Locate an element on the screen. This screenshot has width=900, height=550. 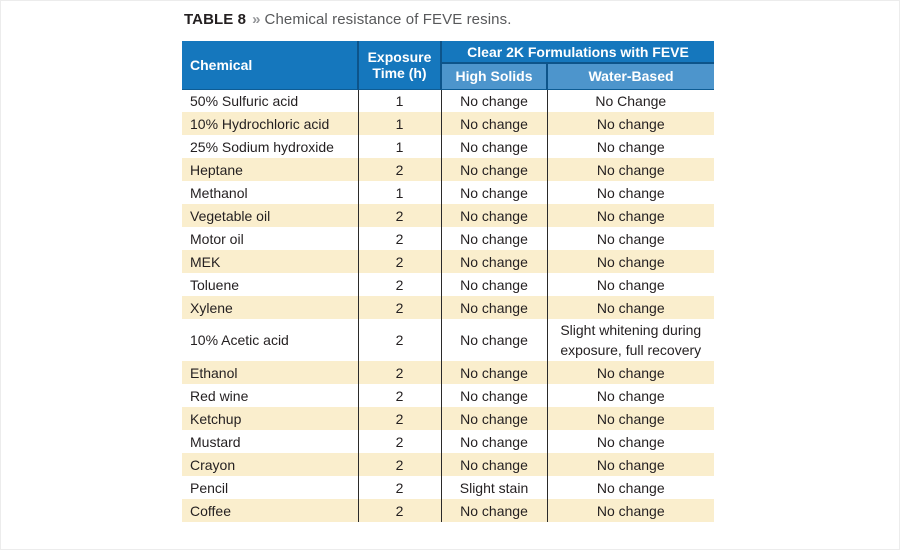
table-row: Coffee 2 No change No change is located at coordinates (448, 510).